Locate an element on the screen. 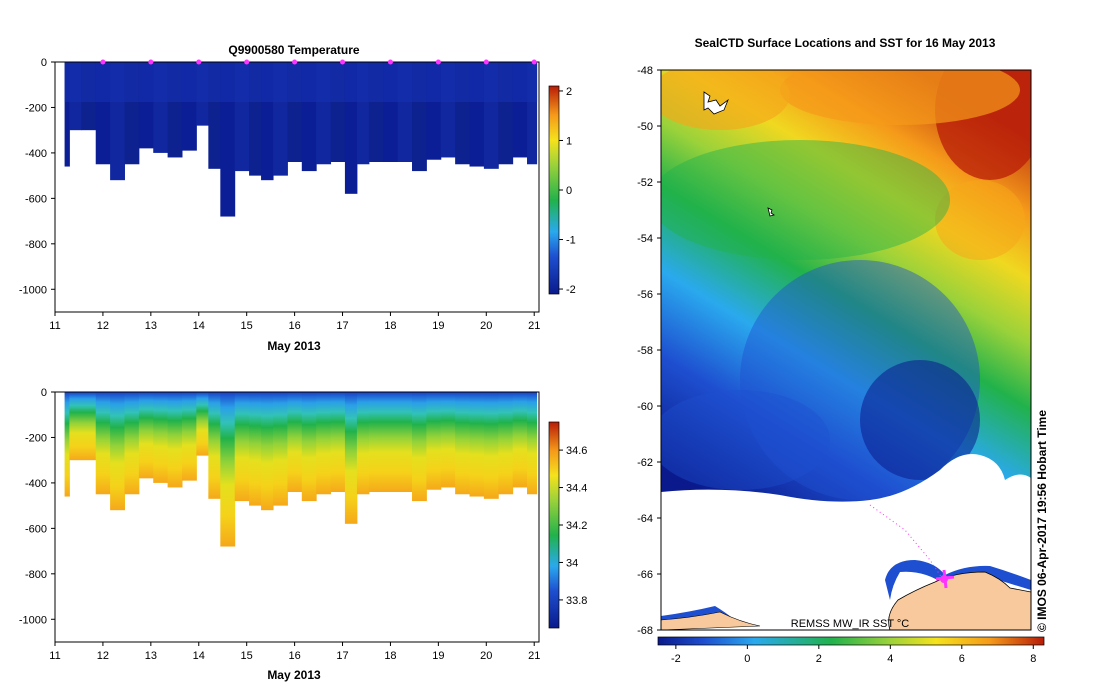 The width and height of the screenshot is (1099, 700). colorbar-tick-label: 33.8 is located at coordinates (576, 601).